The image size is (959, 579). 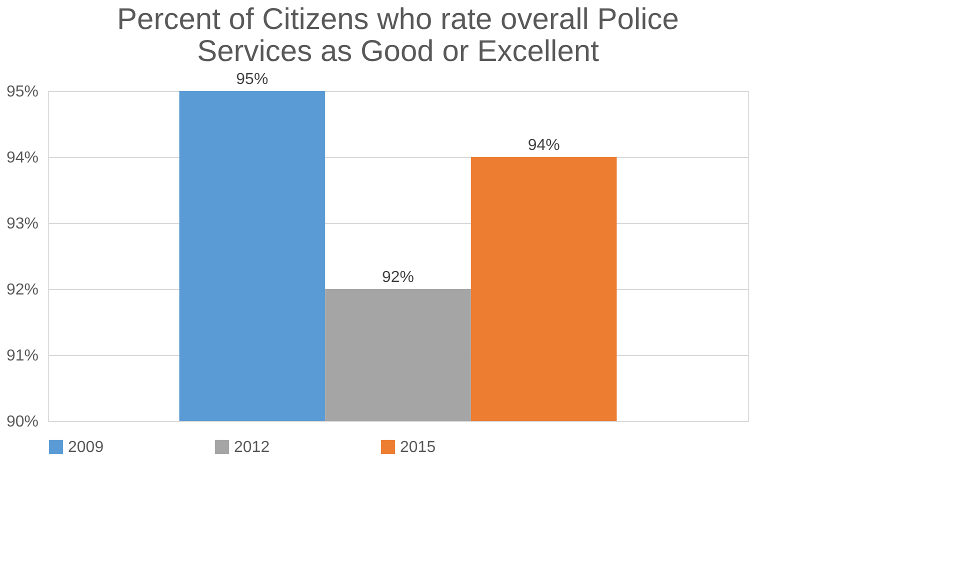 What do you see at coordinates (22, 356) in the screenshot?
I see `y-tick-label: 91%` at bounding box center [22, 356].